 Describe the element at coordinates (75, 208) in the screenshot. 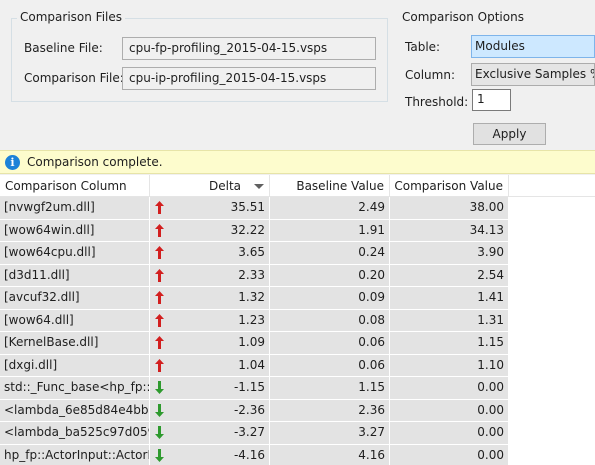

I see `cell-comparison-column: [nvwgf2um.dll]` at that location.